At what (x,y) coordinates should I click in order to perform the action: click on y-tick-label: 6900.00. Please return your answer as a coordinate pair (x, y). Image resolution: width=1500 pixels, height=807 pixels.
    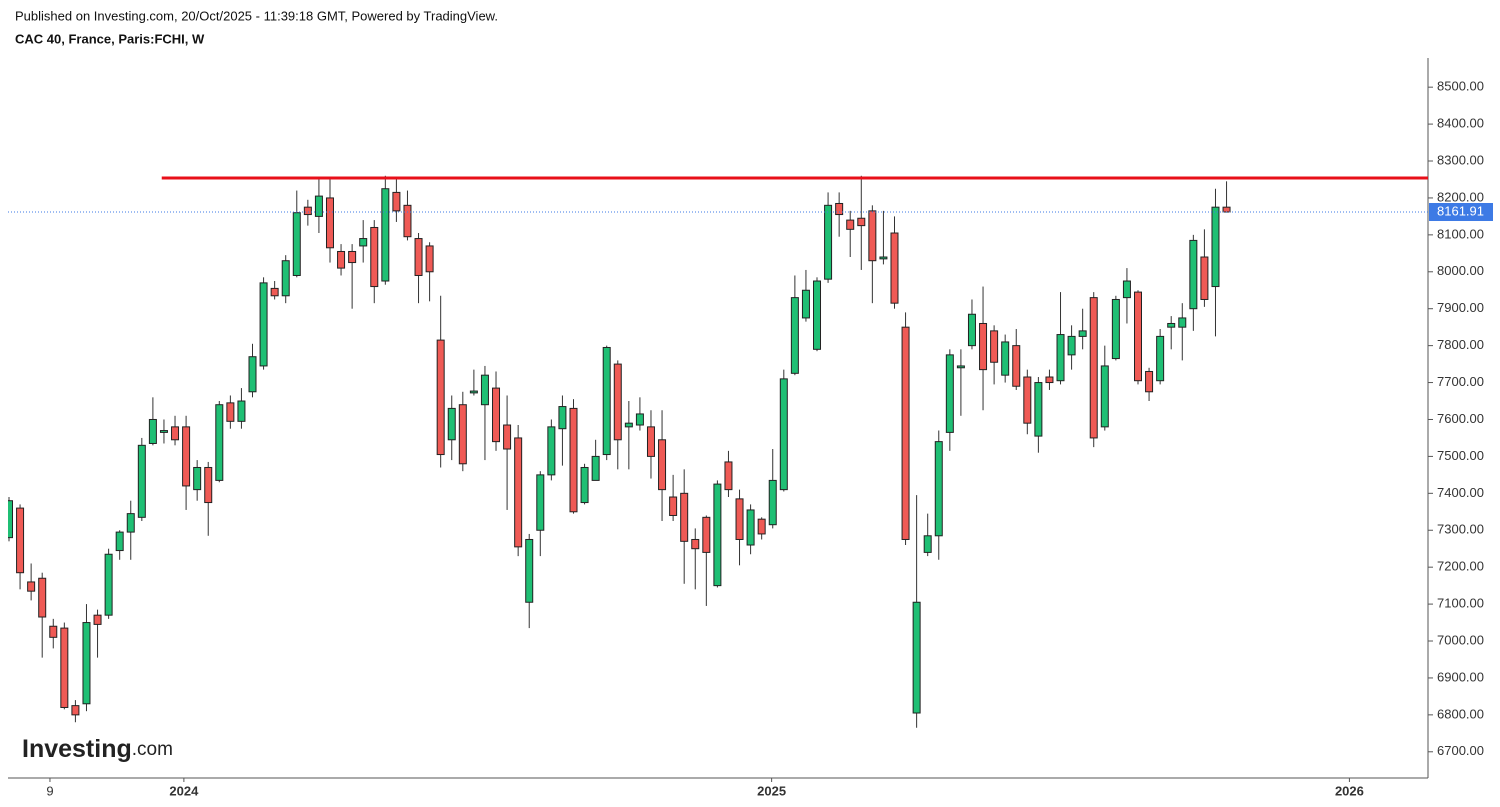
    Looking at the image, I should click on (1460, 676).